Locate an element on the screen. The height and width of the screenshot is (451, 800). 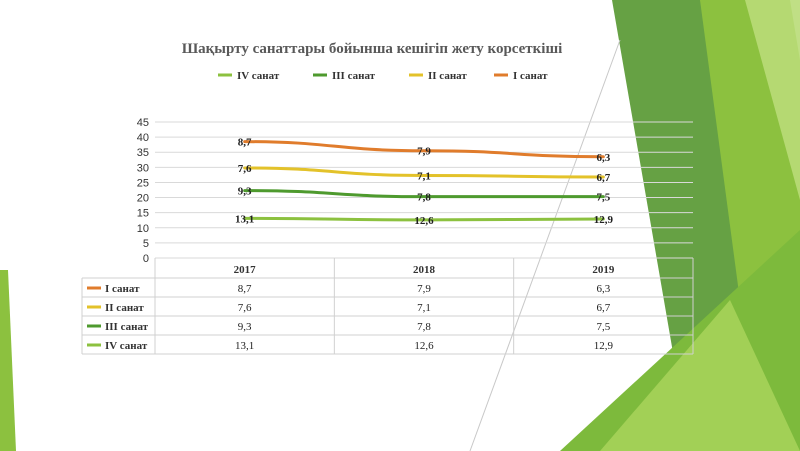
table-cell: 12,6 is located at coordinates (424, 346).